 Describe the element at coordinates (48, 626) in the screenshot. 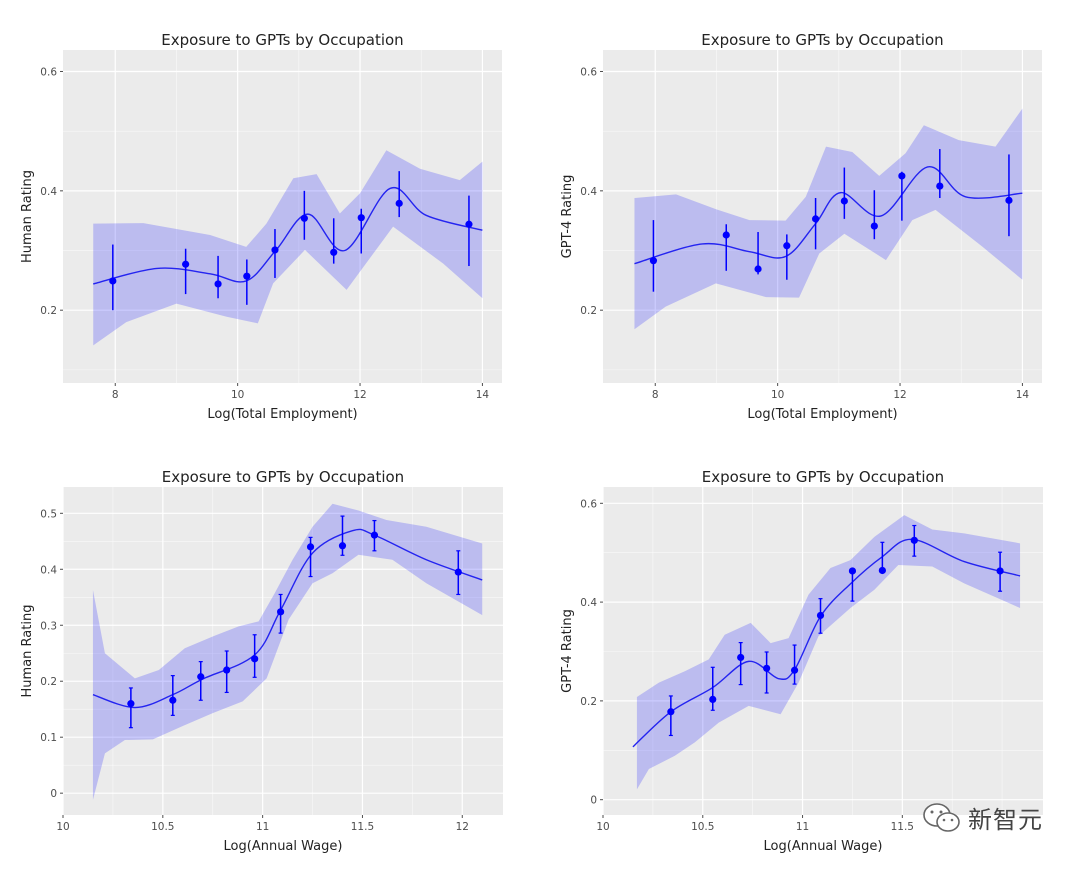

I see `y-tick-label: 0.3` at that location.